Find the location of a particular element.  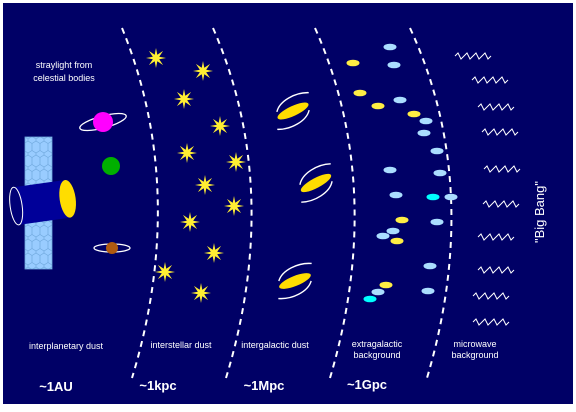

planet-ringed-magenta is located at coordinates (103, 122).